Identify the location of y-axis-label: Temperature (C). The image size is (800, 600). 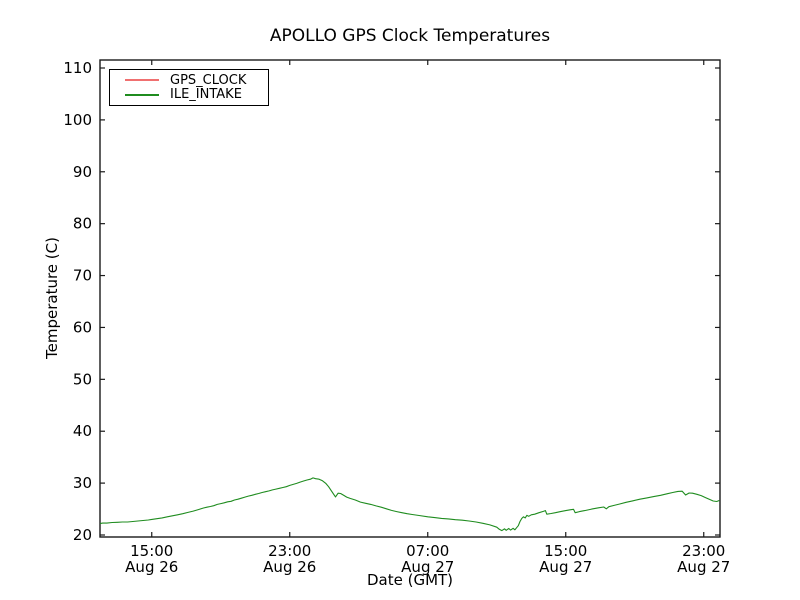
(52, 298).